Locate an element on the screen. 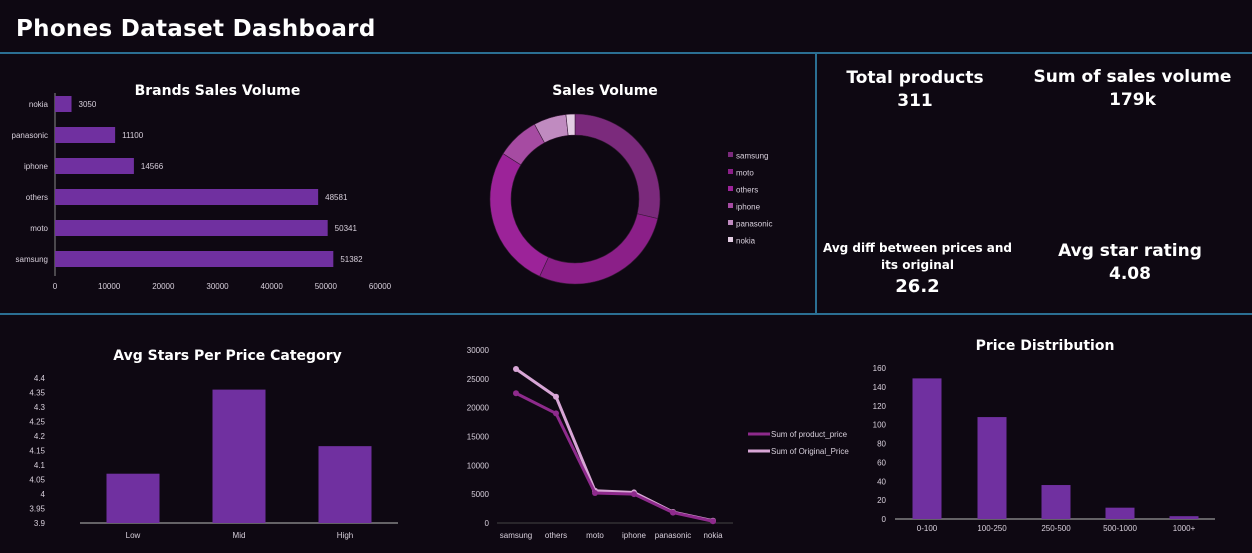  tick-label: 5000 is located at coordinates (480, 494).